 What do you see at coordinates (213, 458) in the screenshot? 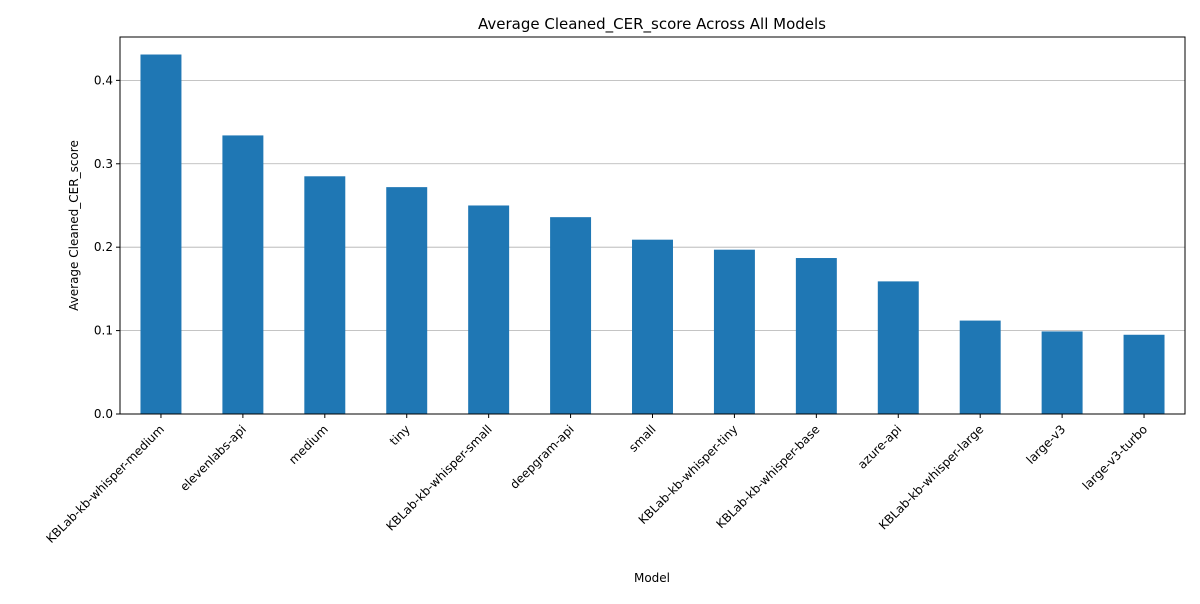
I see `x-tick-label: elevenlabs-api` at bounding box center [213, 458].